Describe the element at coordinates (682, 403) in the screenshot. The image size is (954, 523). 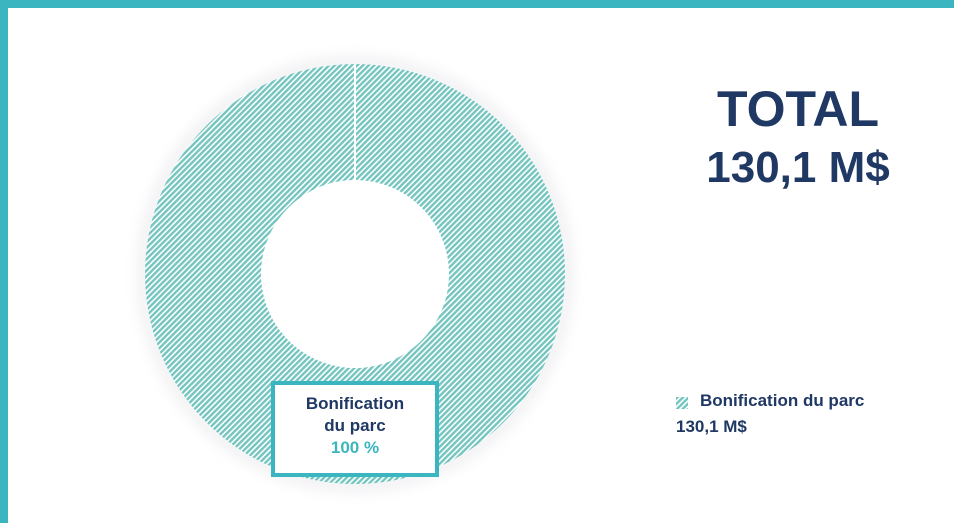
I see `legend-swatch` at that location.